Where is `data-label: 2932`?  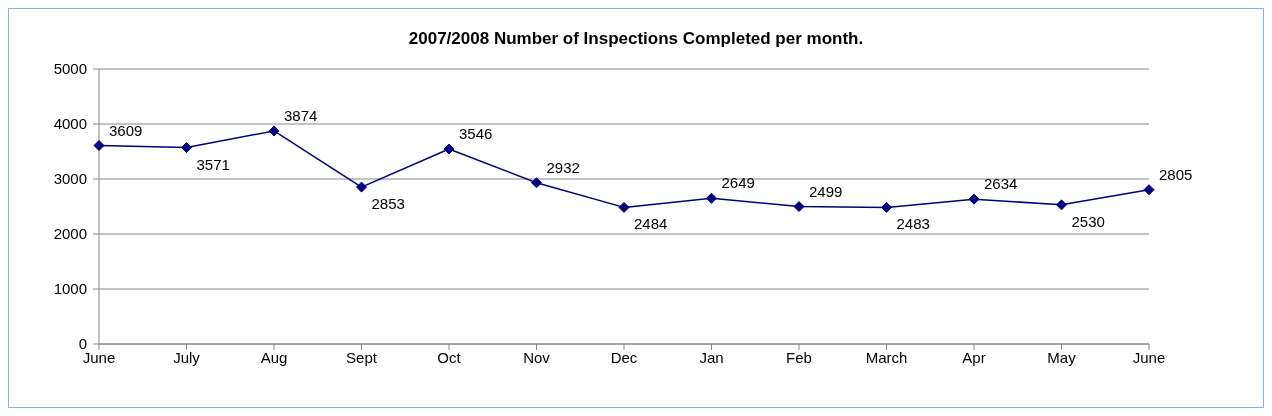 data-label: 2932 is located at coordinates (563, 167).